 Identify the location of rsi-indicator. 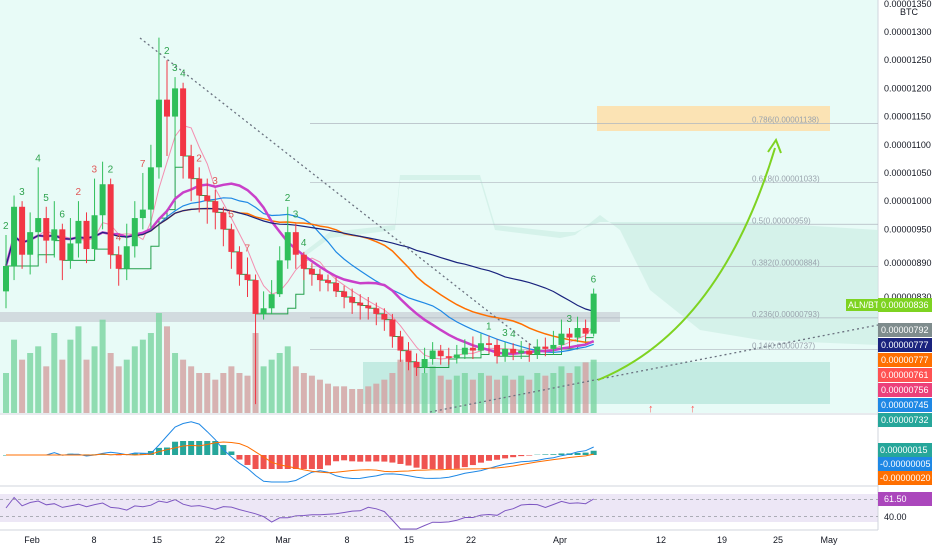
(439, 513).